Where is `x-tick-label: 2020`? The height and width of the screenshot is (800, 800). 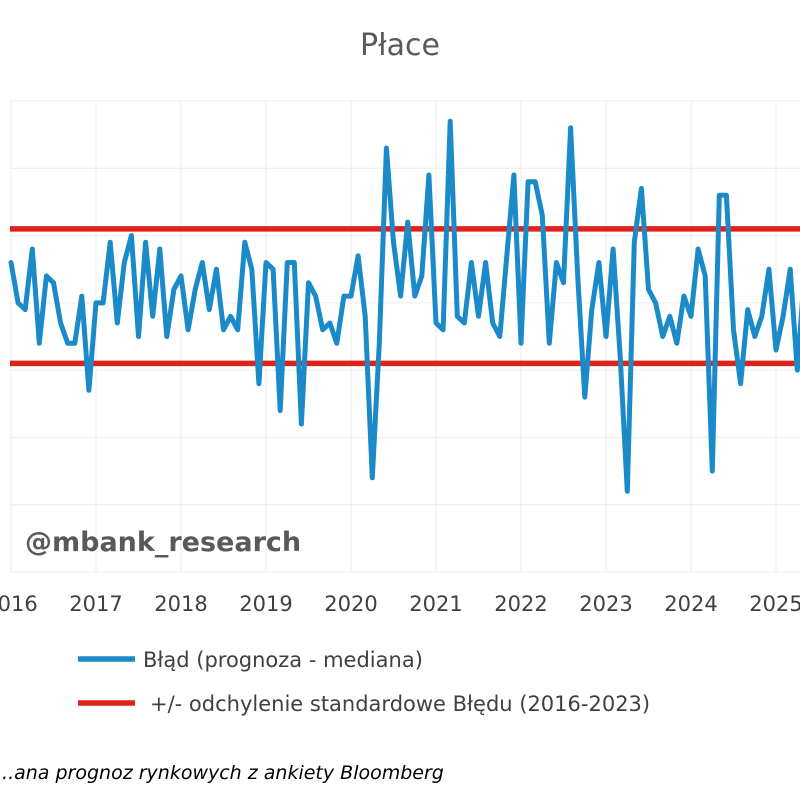 x-tick-label: 2020 is located at coordinates (350, 604).